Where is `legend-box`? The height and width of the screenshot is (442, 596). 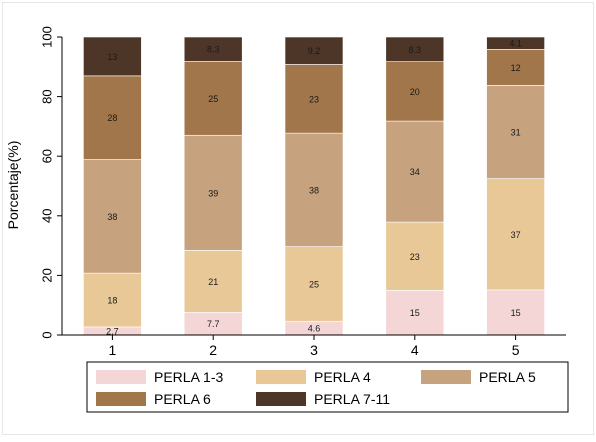
legend-box is located at coordinates (327, 387).